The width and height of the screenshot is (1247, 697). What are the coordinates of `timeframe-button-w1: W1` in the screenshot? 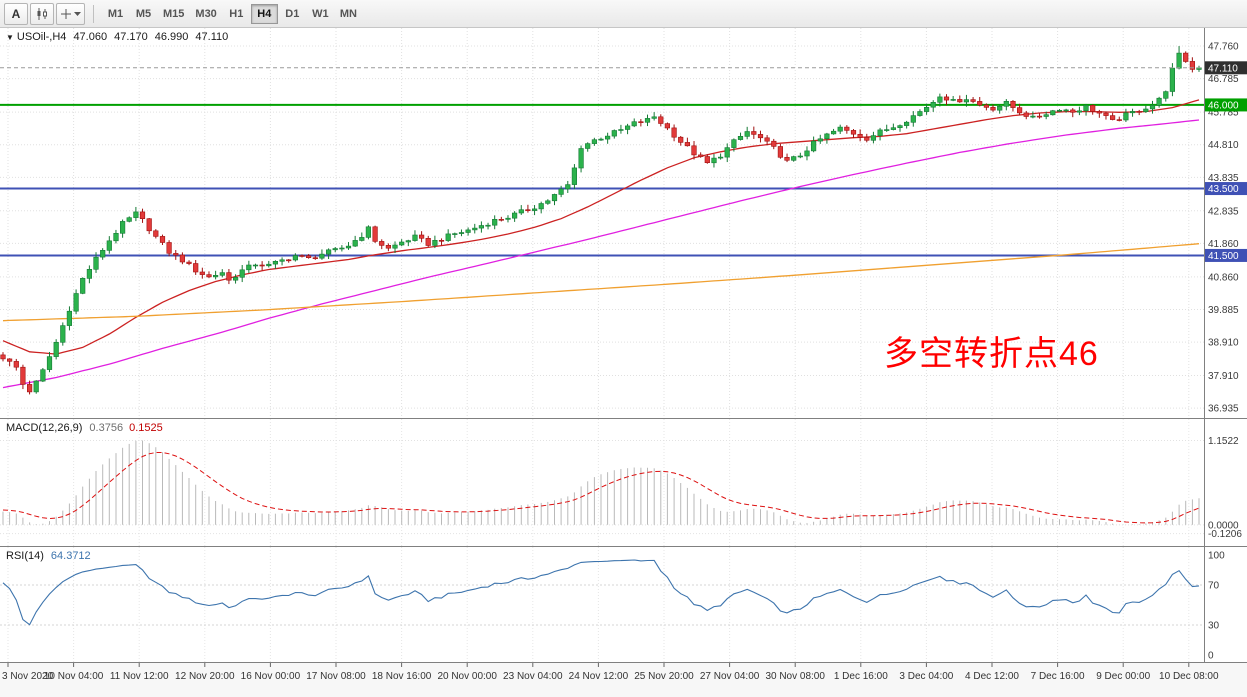 It's located at (320, 14).